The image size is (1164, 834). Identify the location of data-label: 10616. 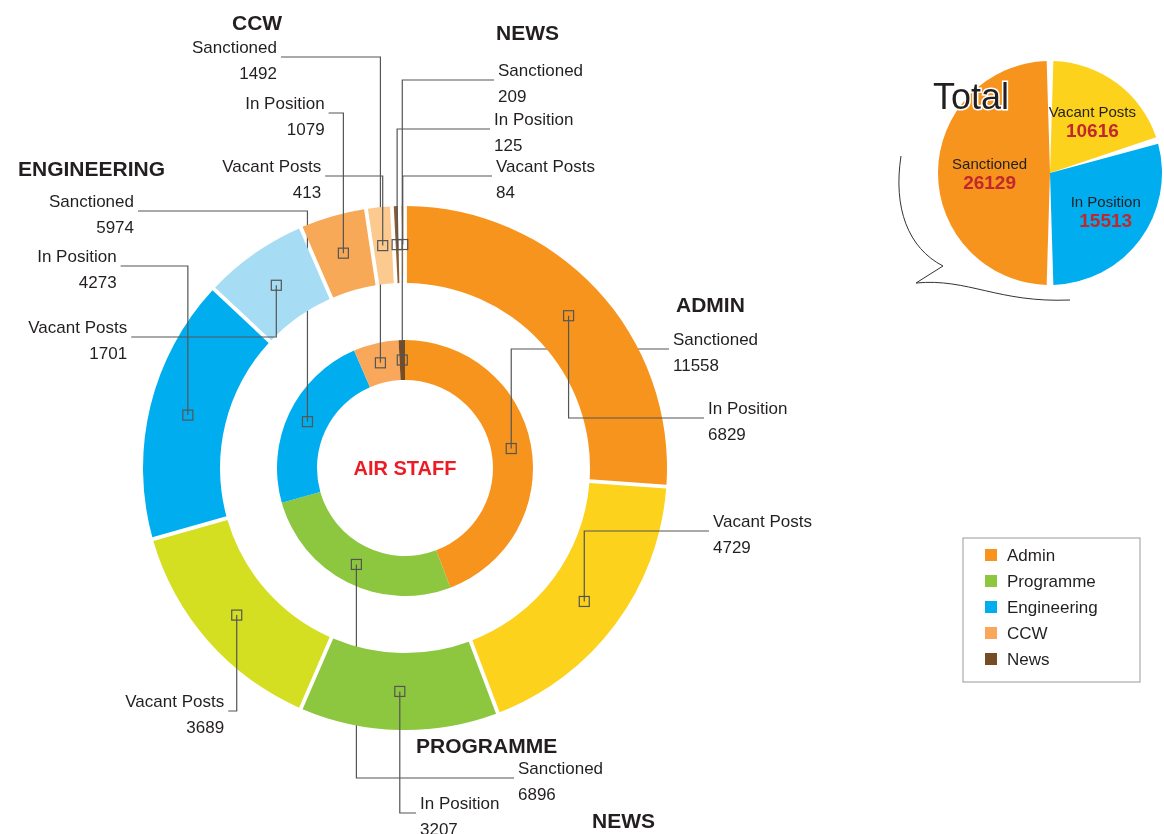
(1092, 131).